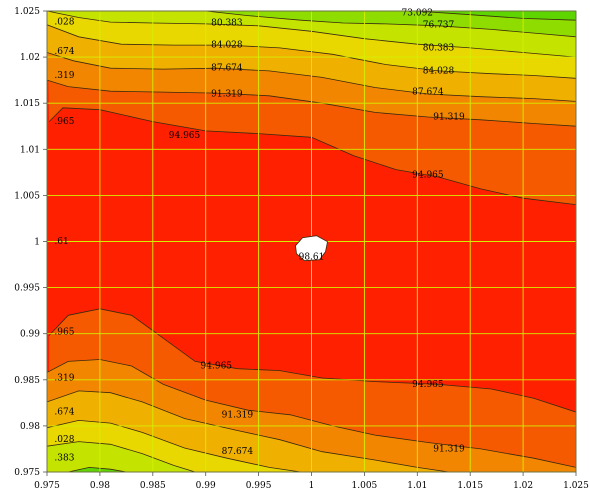 Image resolution: width=590 pixels, height=498 pixels. Describe the element at coordinates (418, 13) in the screenshot. I see `contour-label: 73.092` at that location.